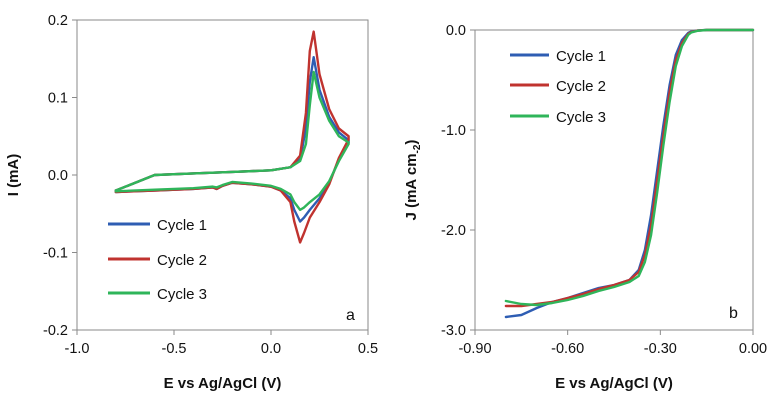 The width and height of the screenshot is (773, 394). What do you see at coordinates (453, 131) in the screenshot?
I see `y-tick-label: -1.0` at bounding box center [453, 131].